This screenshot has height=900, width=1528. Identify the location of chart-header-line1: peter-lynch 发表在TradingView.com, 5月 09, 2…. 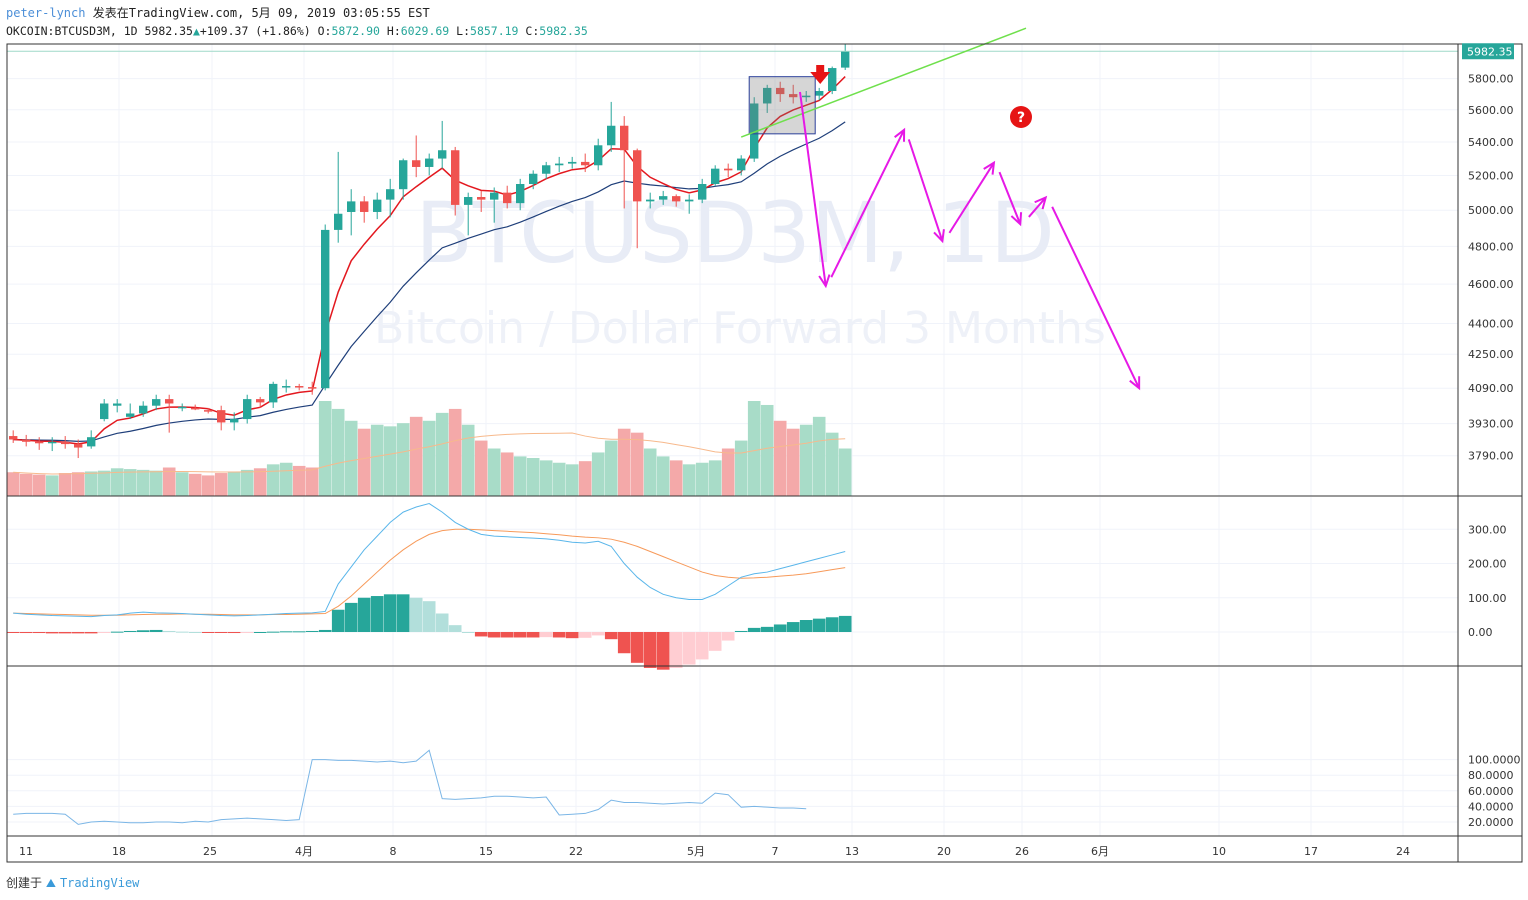
(218, 12).